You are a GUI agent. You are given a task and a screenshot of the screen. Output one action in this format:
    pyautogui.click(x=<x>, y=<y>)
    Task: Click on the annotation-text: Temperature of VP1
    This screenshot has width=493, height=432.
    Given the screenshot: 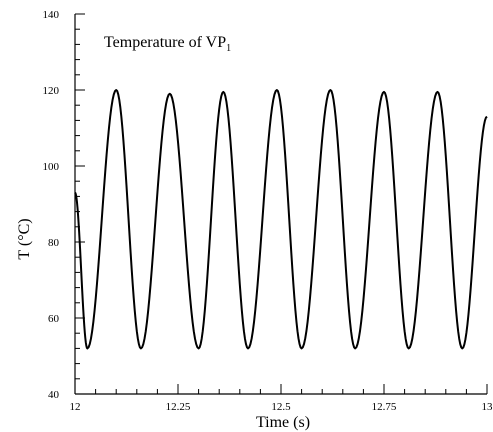 What is the action you would take?
    pyautogui.click(x=167, y=44)
    